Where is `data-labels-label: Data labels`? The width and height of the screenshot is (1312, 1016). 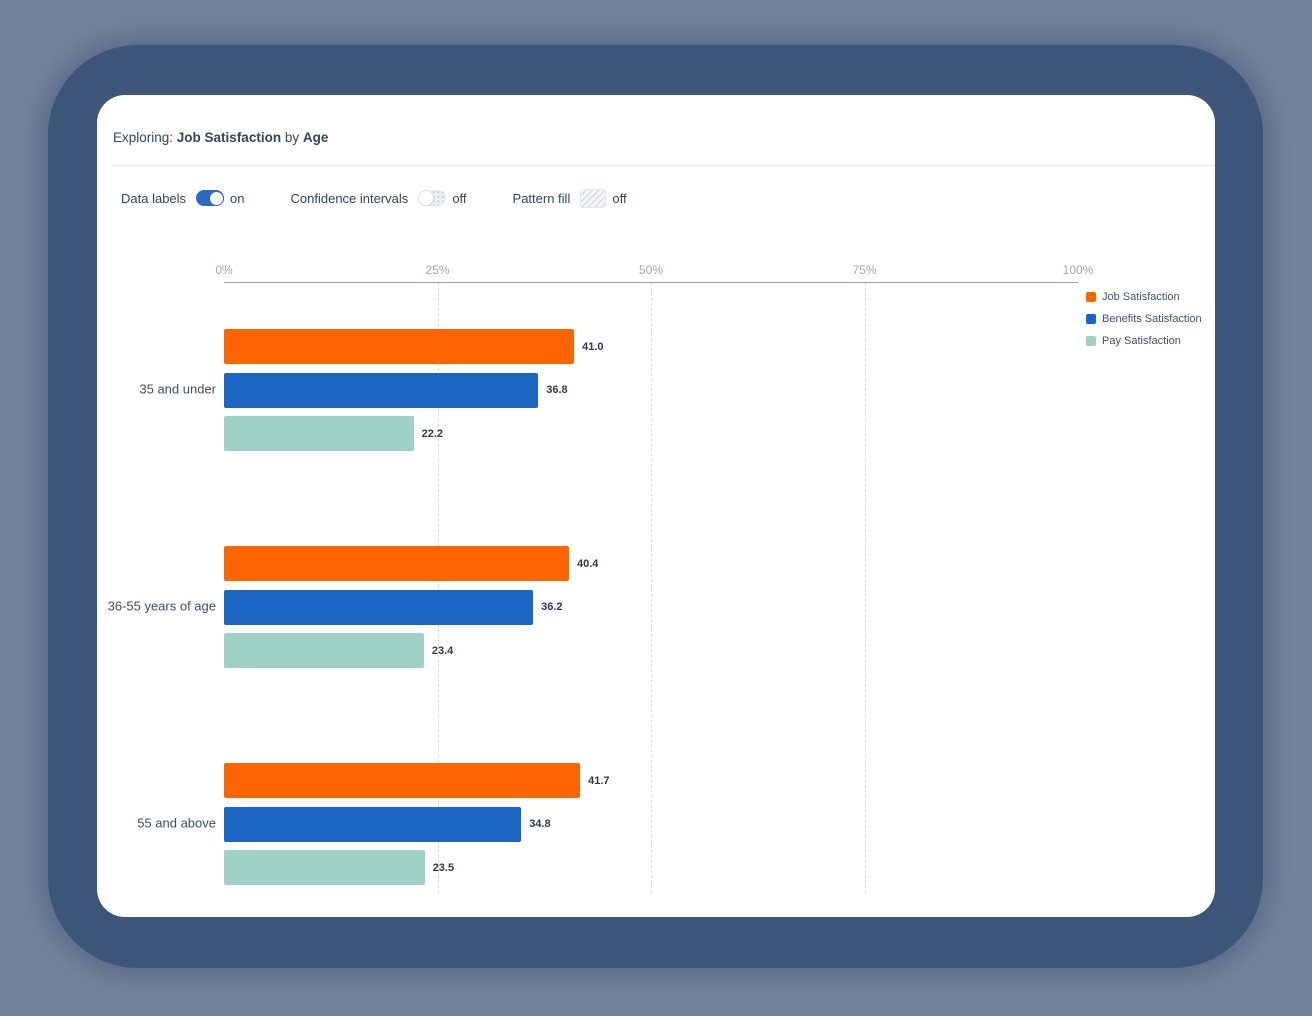
data-labels-label: Data labels is located at coordinates (154, 198).